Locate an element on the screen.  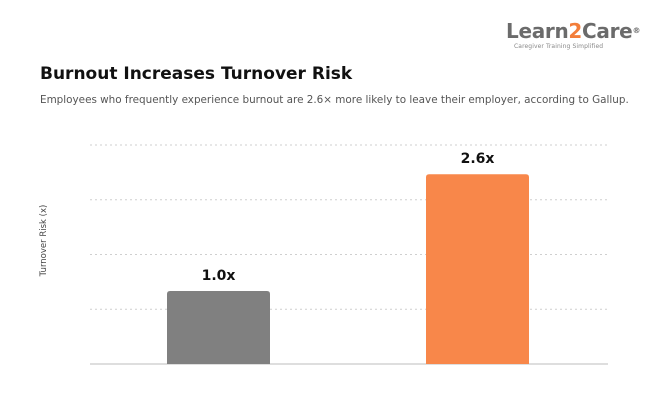
data-label-2: 2.6x is located at coordinates (478, 159).